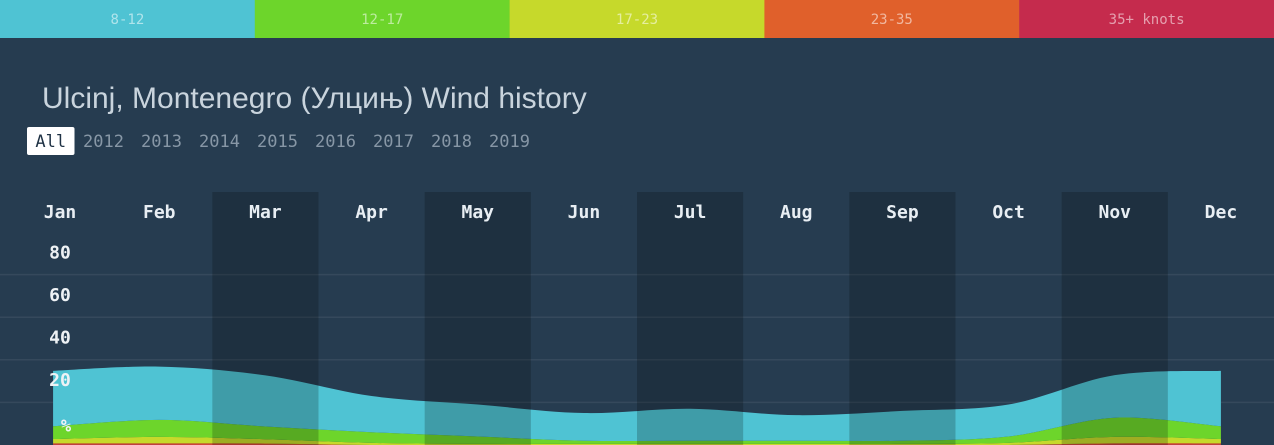 This screenshot has width=1274, height=445. I want to click on title: Ulcinj, Montenegro (Улцињ) Wind history, so click(314, 98).